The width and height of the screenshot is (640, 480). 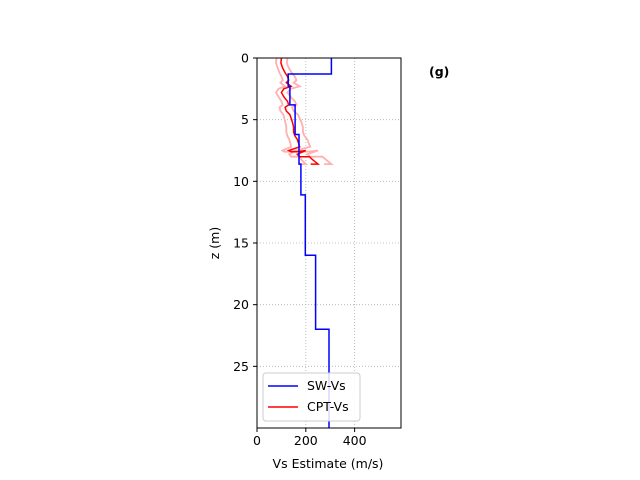 I want to click on y-tick-label: 0, so click(x=245, y=58).